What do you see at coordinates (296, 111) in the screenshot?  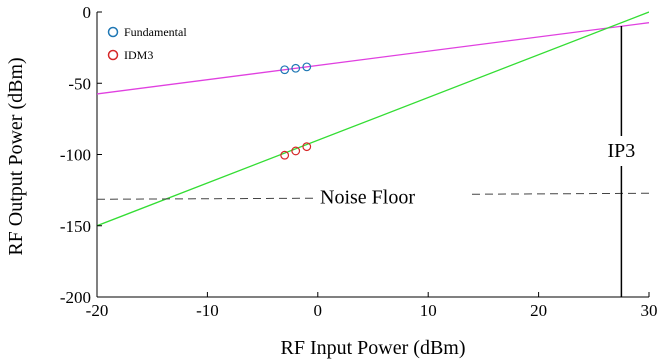 I see `series-markers` at bounding box center [296, 111].